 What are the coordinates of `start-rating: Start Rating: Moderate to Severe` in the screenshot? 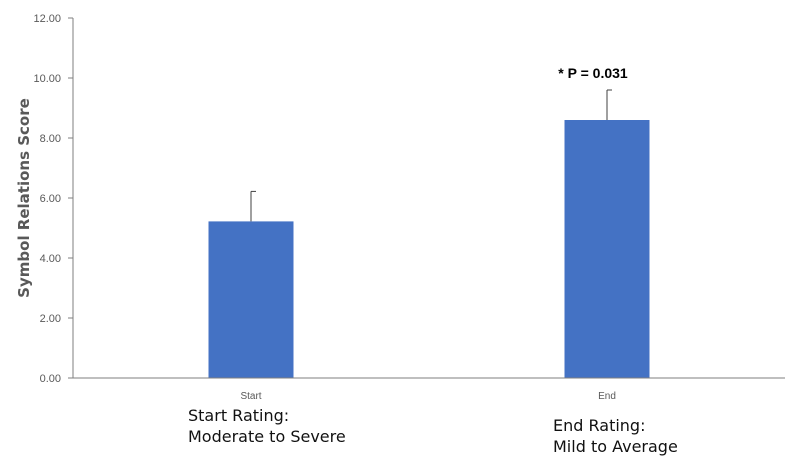 It's located at (267, 426).